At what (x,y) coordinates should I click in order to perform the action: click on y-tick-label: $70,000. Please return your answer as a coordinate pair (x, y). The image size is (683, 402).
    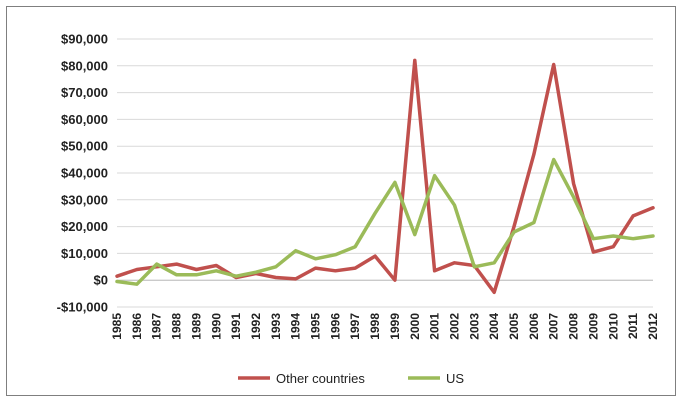
    Looking at the image, I should click on (84, 92).